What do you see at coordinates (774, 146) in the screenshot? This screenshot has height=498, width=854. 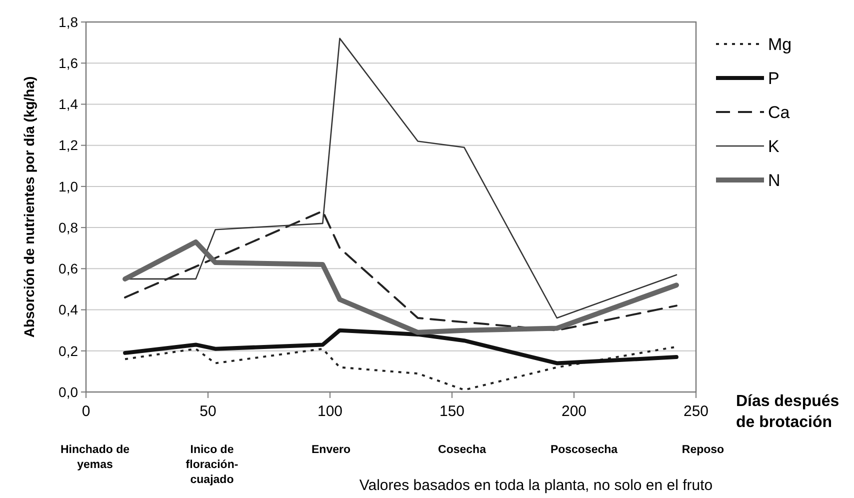 I see `legend-label: K` at bounding box center [774, 146].